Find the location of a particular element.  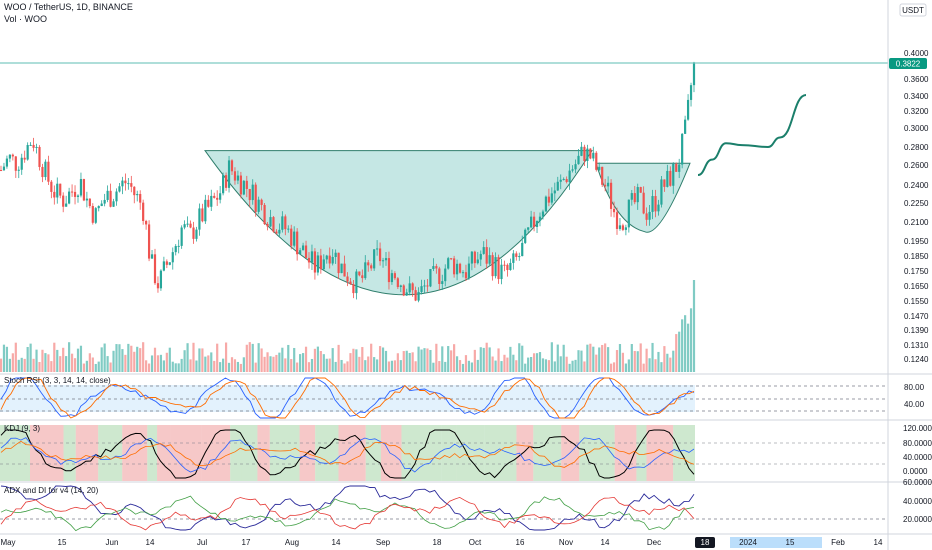

currency-button is located at coordinates (913, 10).